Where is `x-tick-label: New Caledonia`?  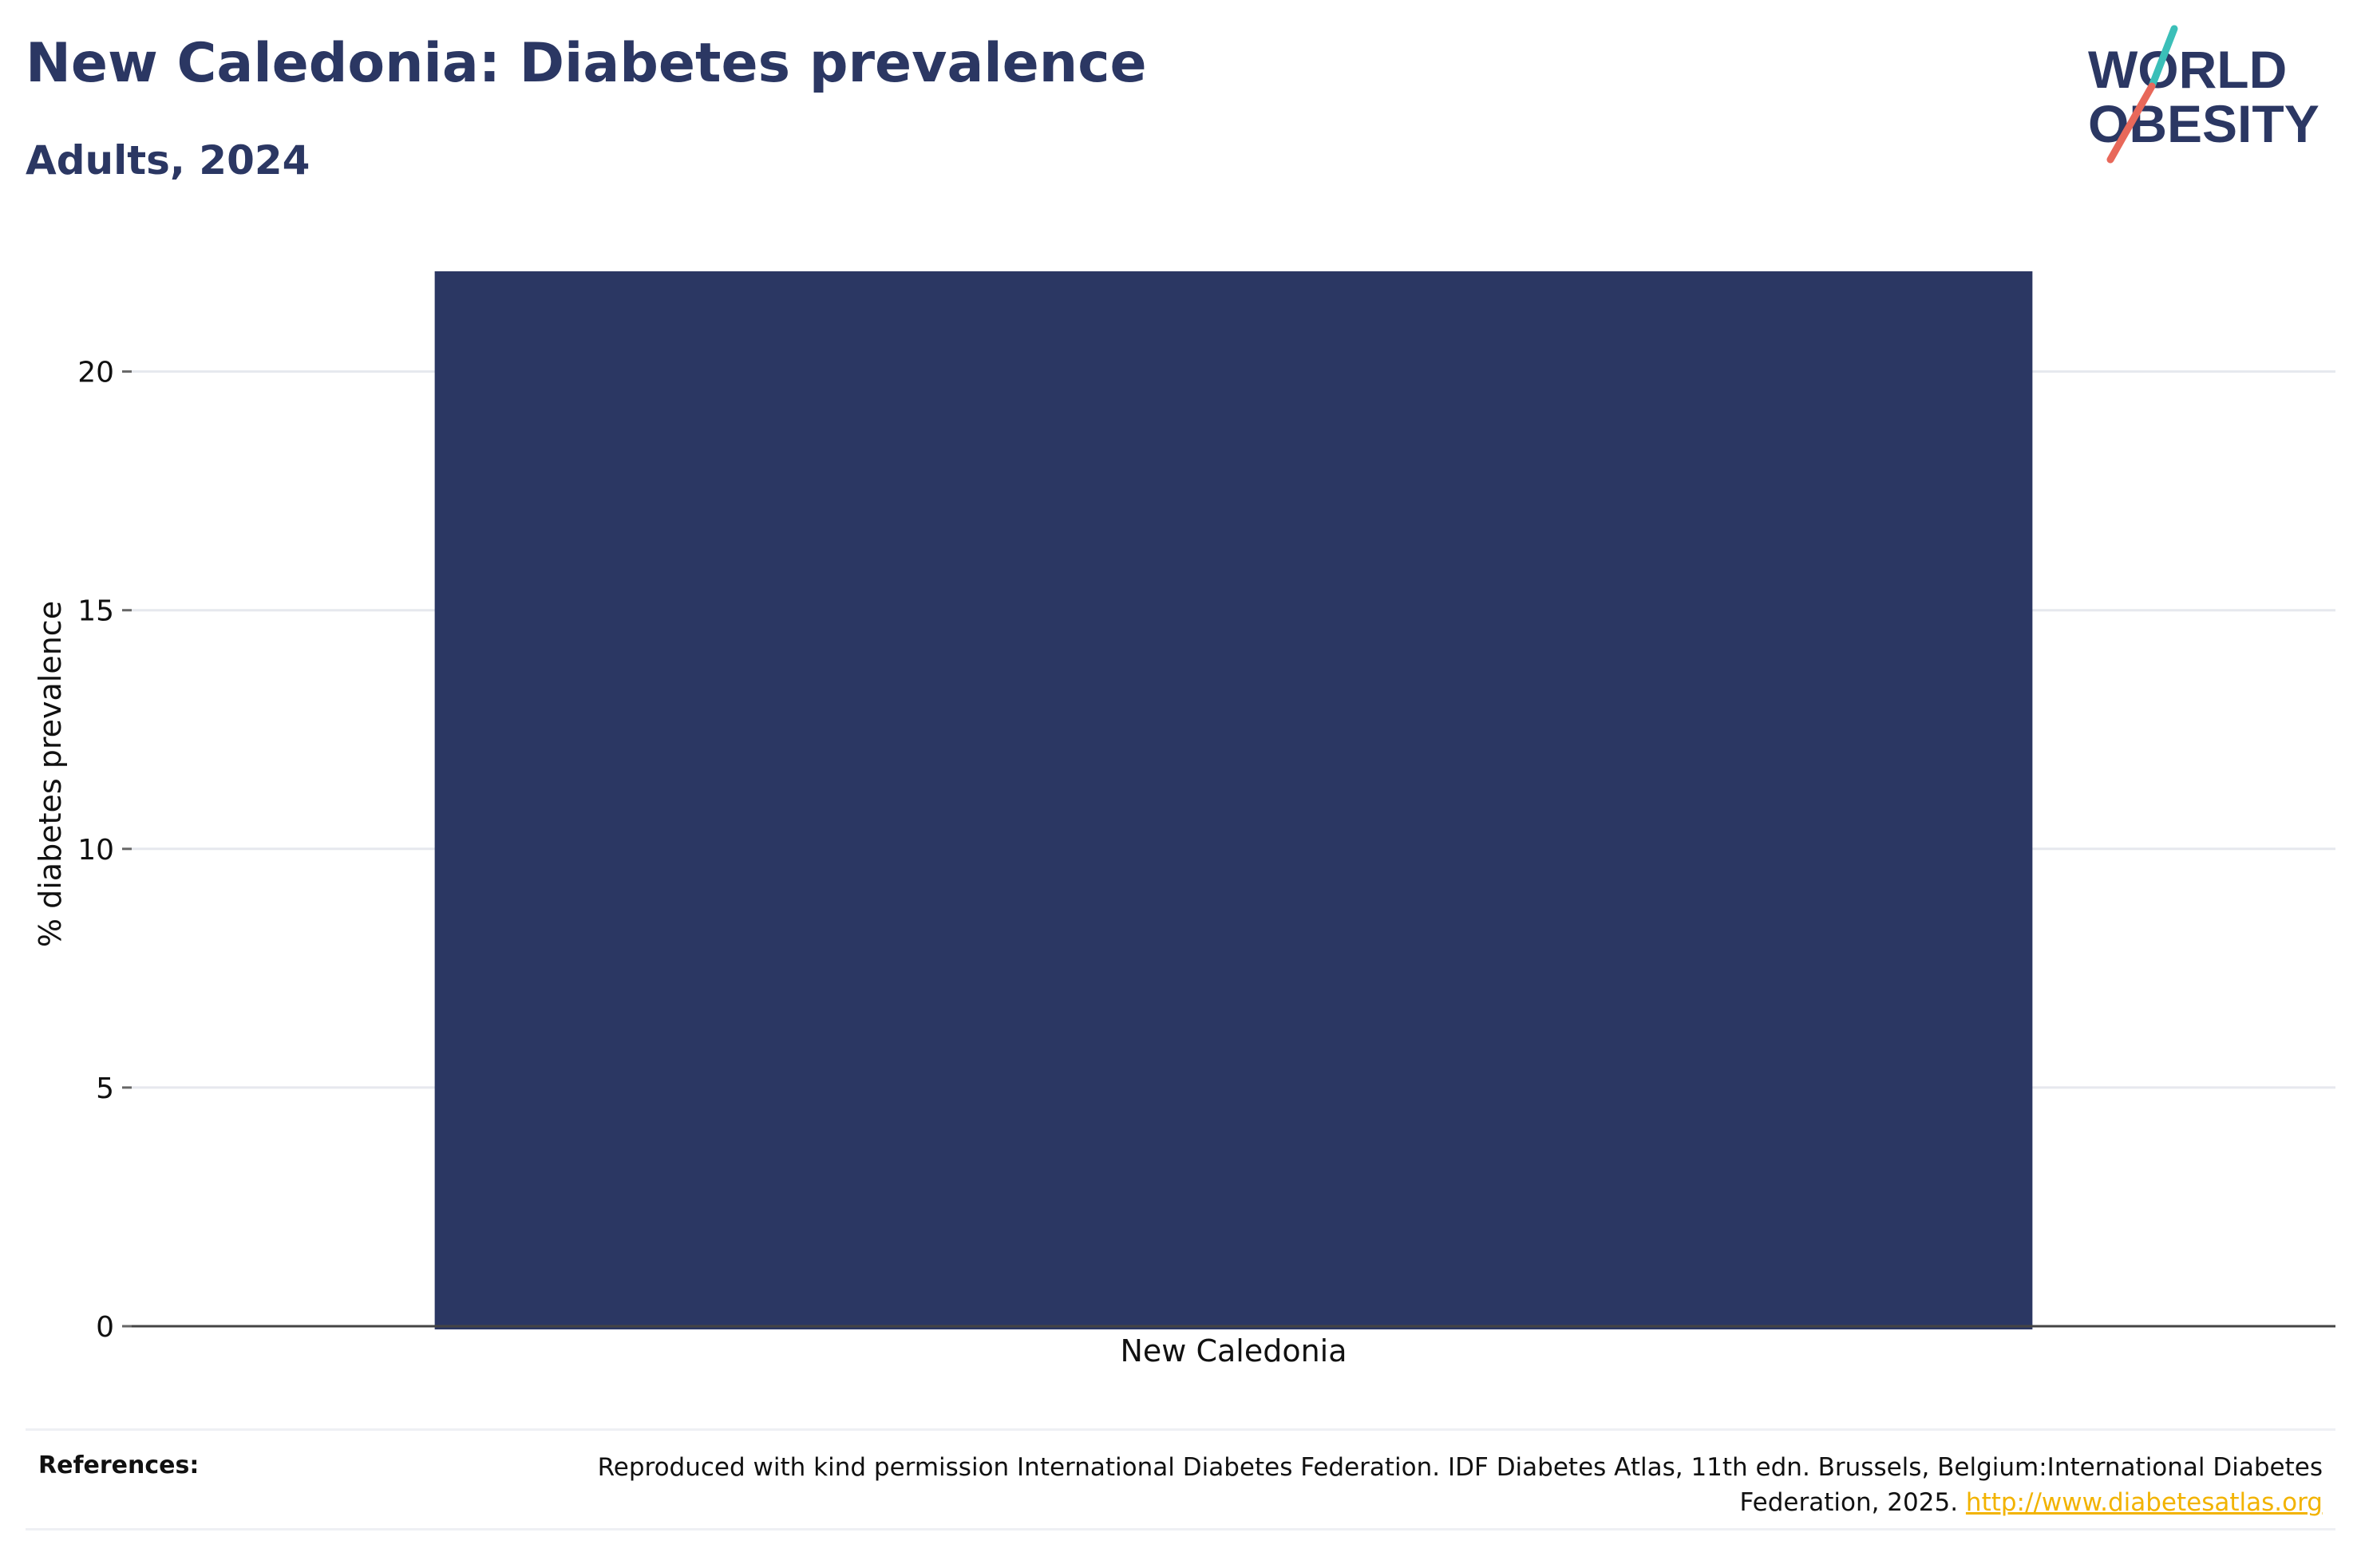 x-tick-label: New Caledonia is located at coordinates (1233, 1351).